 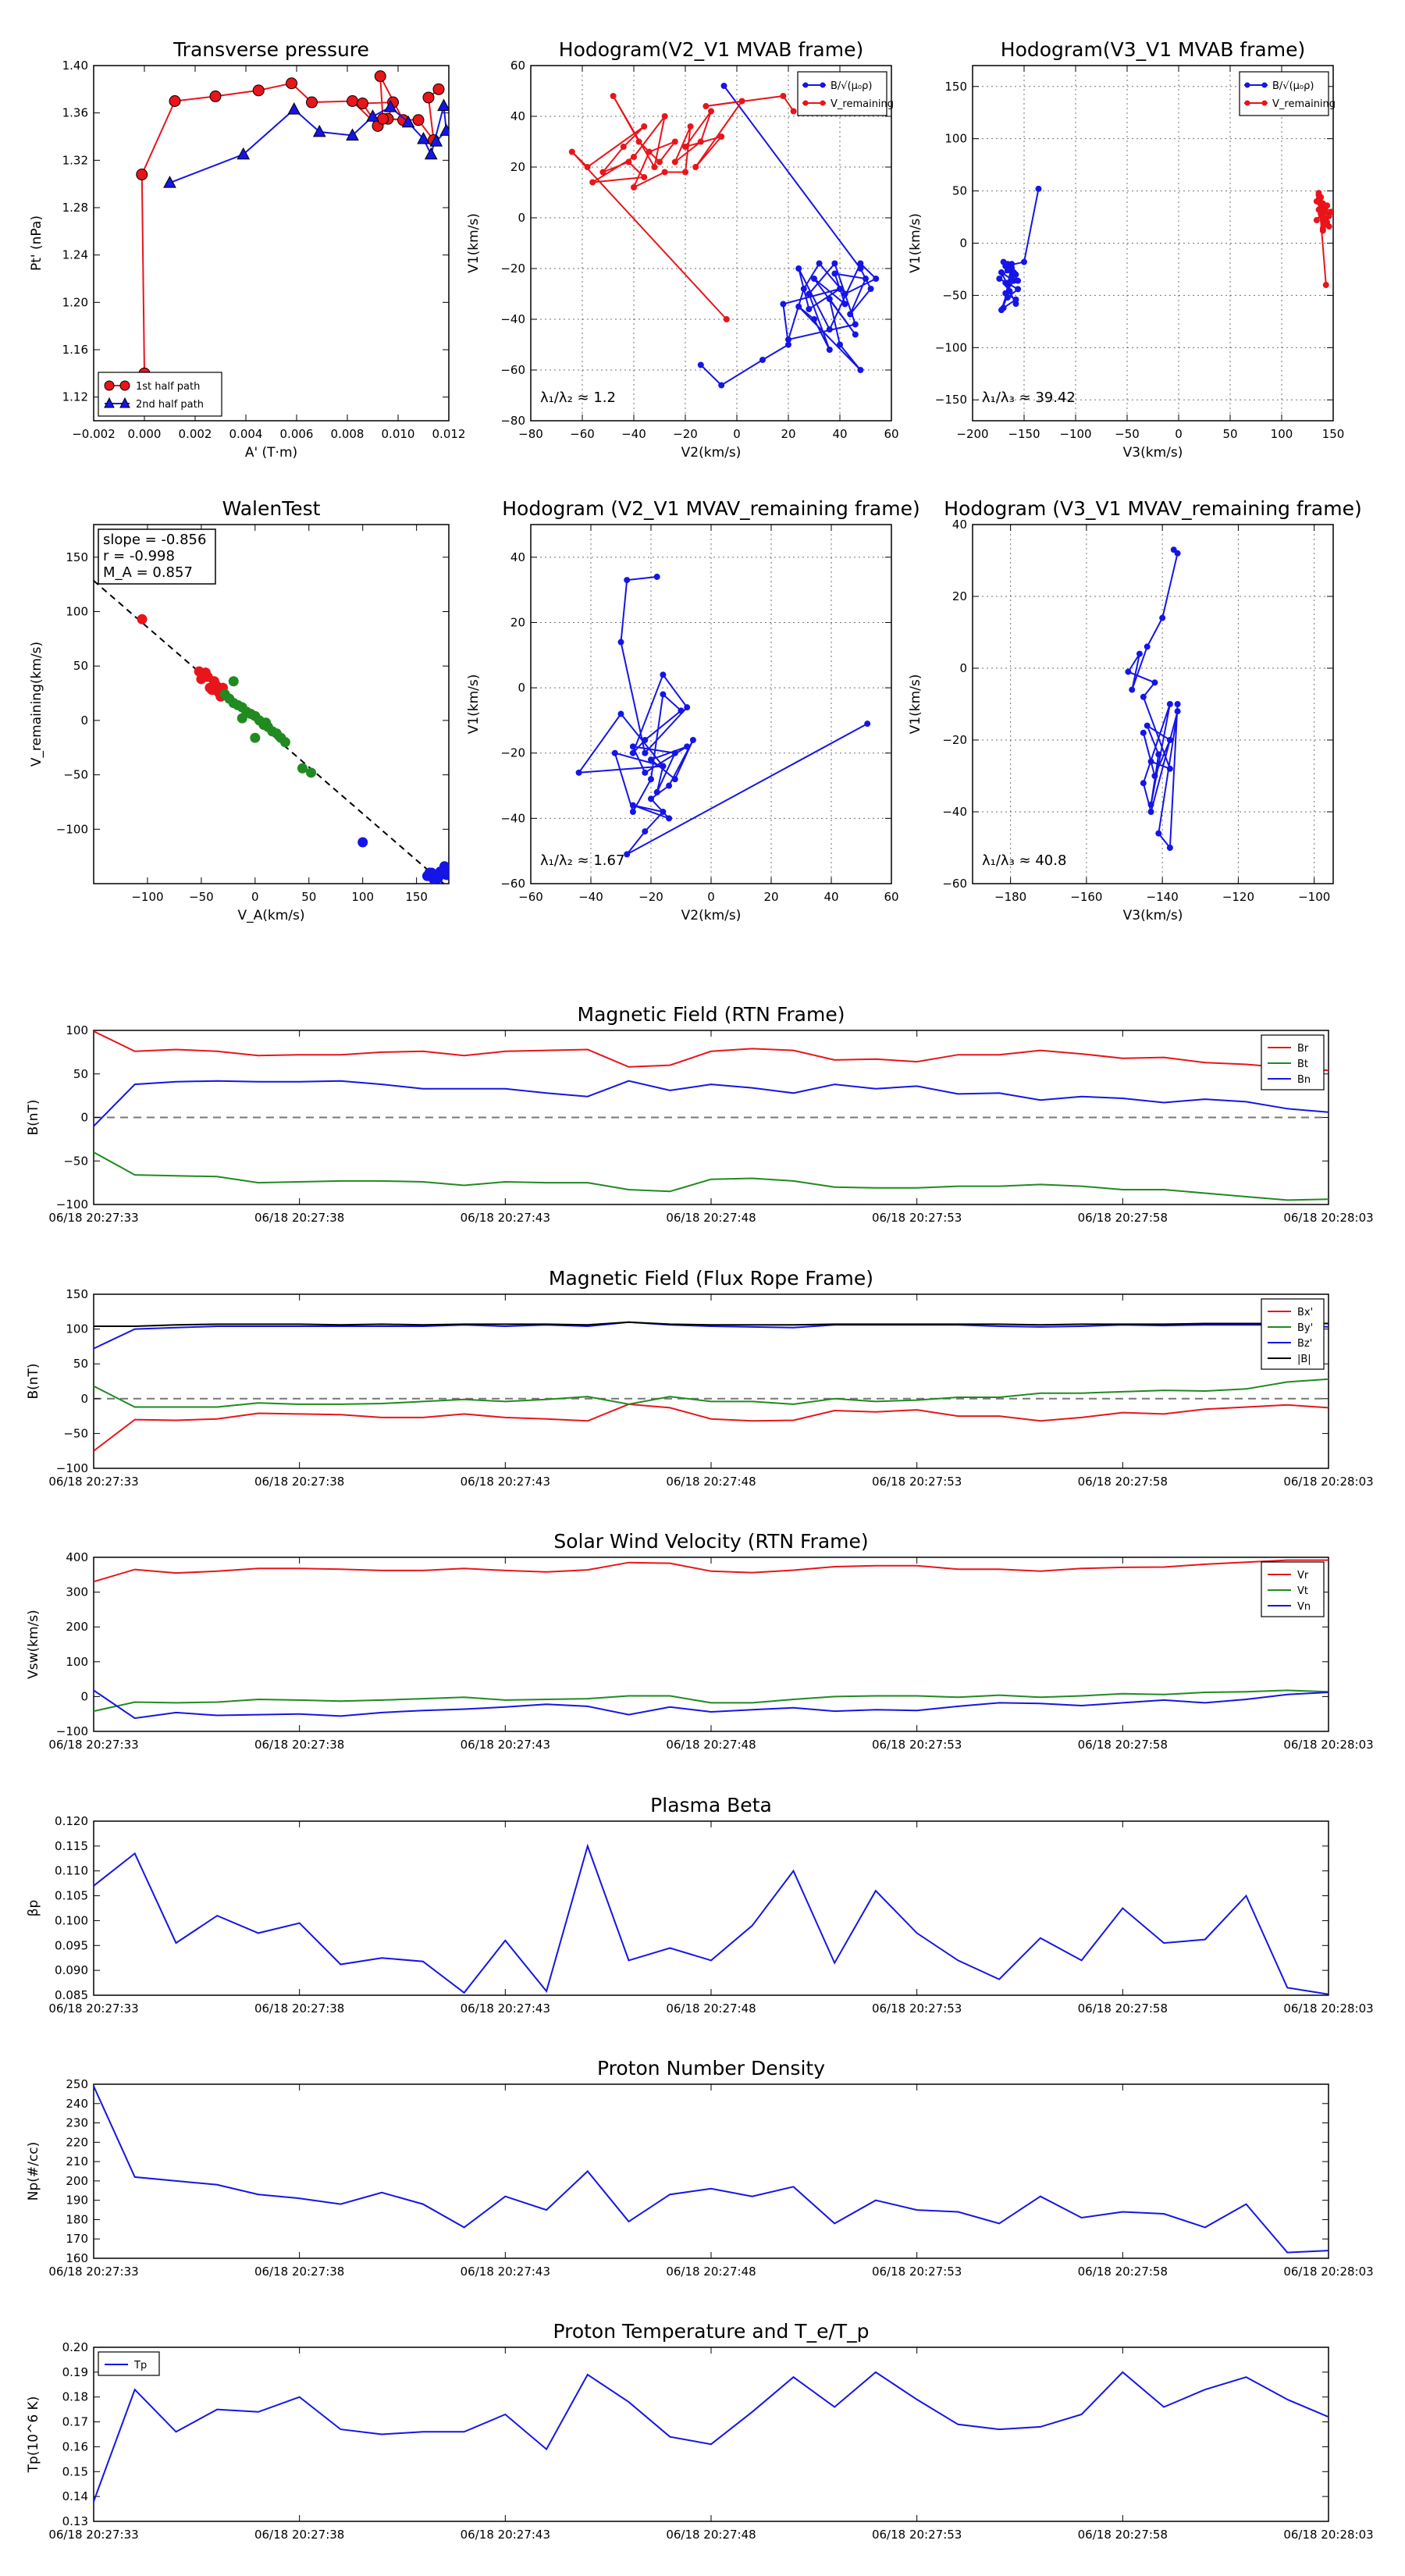 I want to click on series-line-trajectory, so click(x=1152, y=699).